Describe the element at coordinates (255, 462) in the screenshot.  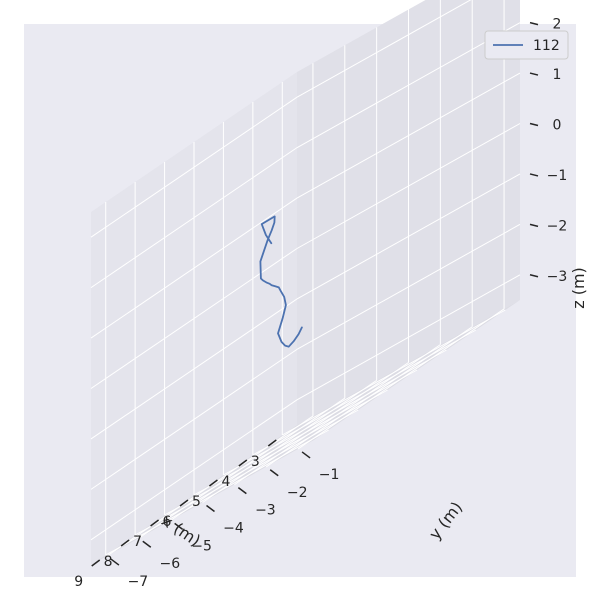
I see `x-tick-label: 3` at that location.